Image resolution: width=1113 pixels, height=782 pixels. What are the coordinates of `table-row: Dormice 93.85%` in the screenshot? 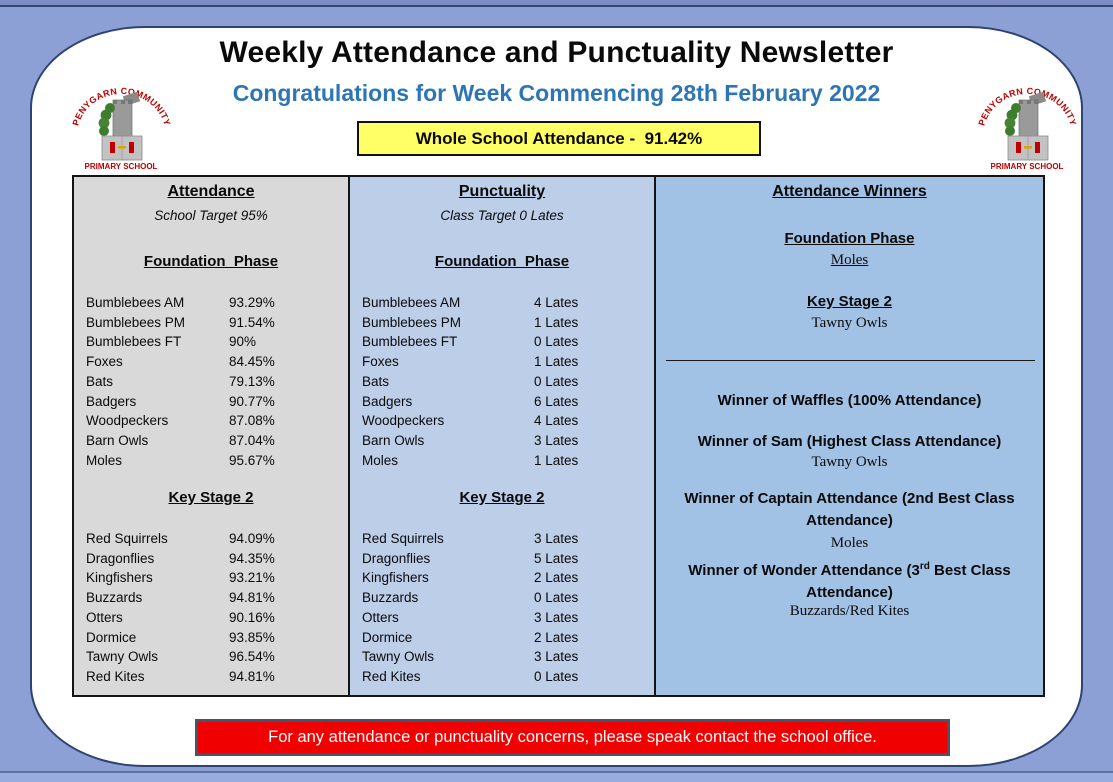 It's located at (214, 638).